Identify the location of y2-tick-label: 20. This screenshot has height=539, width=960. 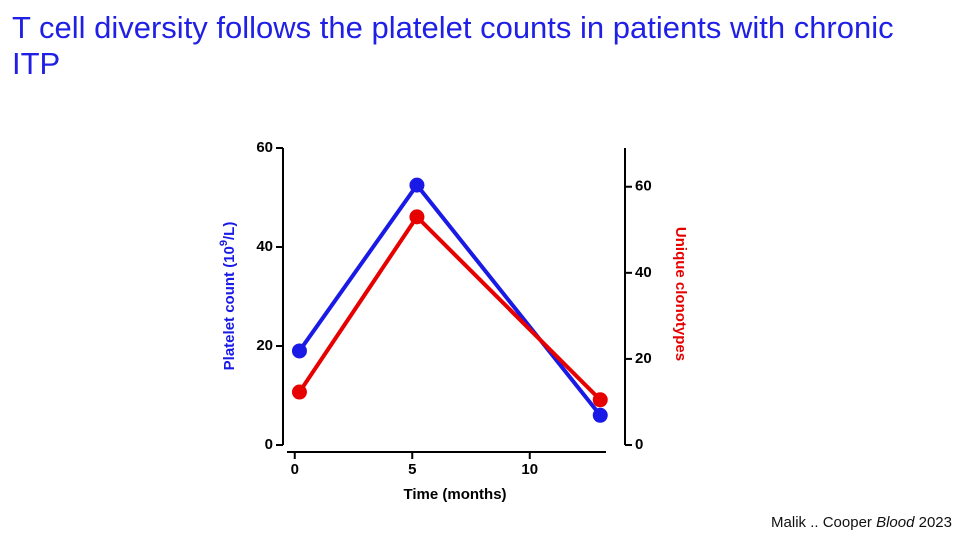
(643, 358).